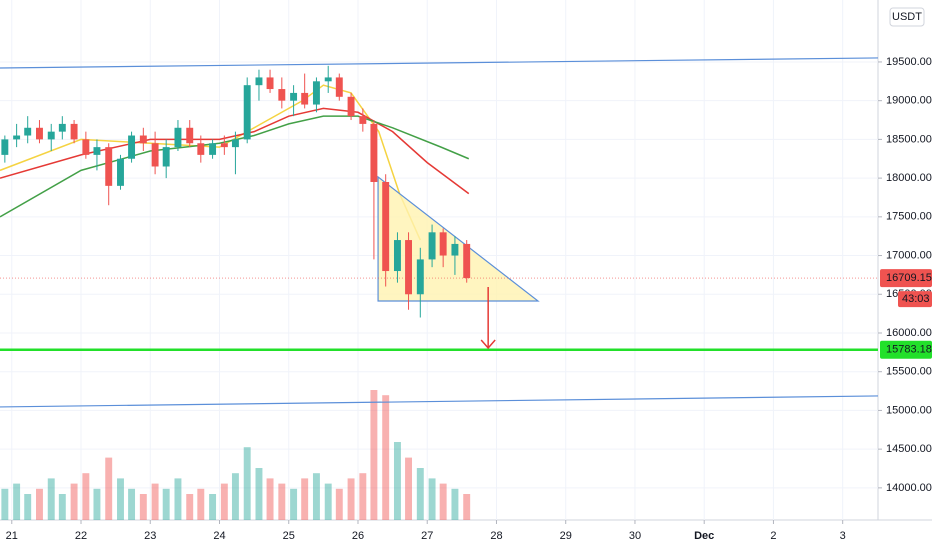  I want to click on x-tick-label: 28, so click(496, 536).